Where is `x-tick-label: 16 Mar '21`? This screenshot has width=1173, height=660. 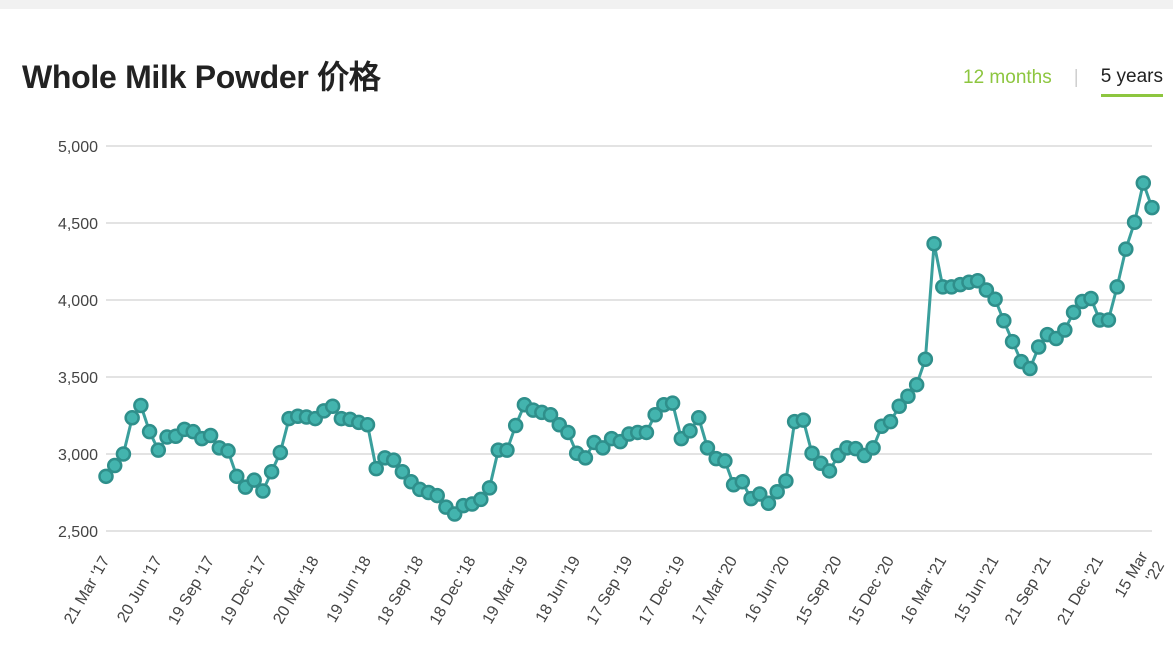 x-tick-label: 16 Mar '21 is located at coordinates (924, 590).